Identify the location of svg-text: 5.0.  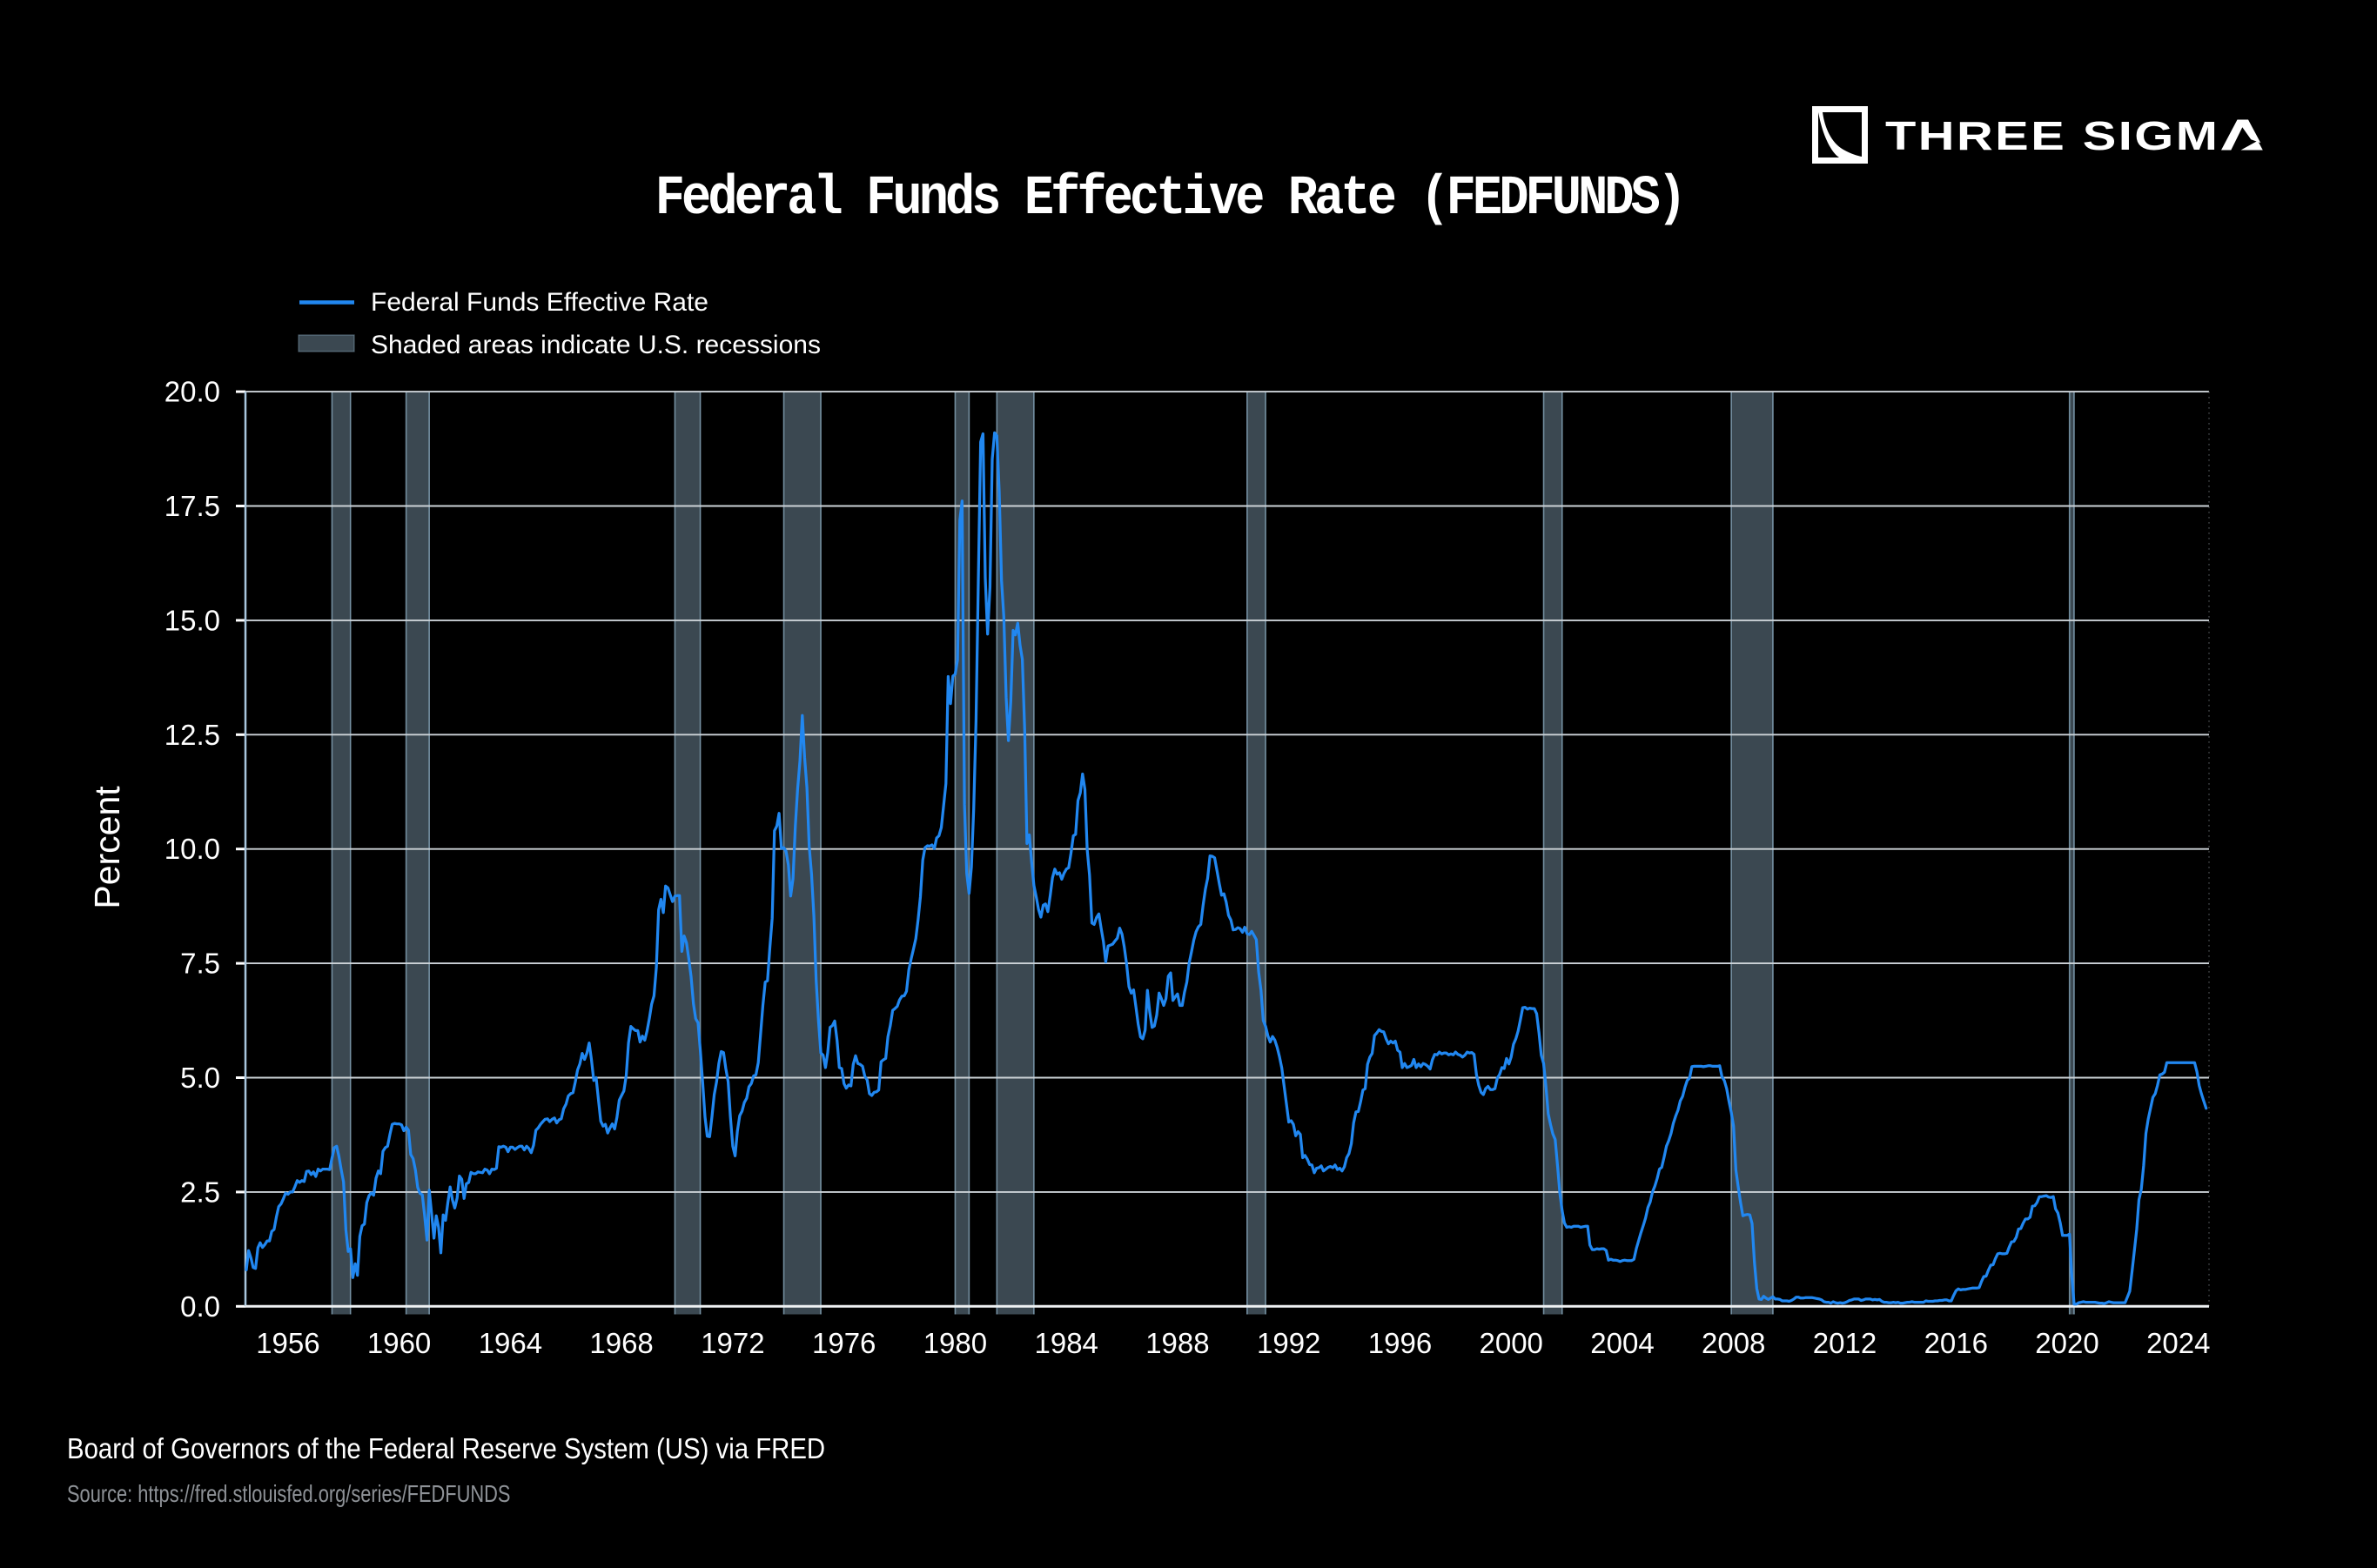
(200, 1078).